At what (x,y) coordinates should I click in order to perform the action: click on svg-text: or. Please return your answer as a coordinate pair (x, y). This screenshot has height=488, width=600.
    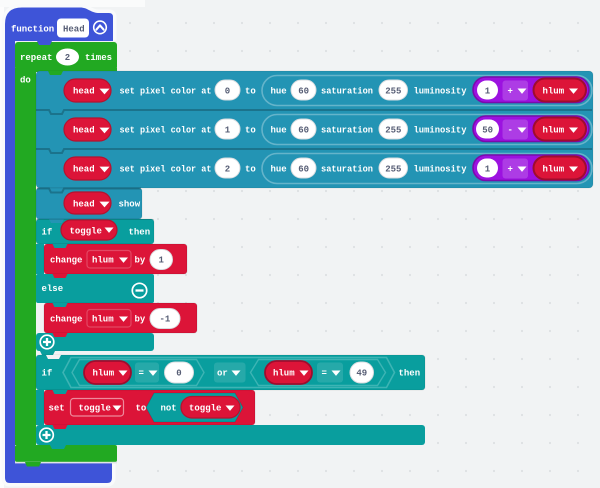
    Looking at the image, I should click on (222, 374).